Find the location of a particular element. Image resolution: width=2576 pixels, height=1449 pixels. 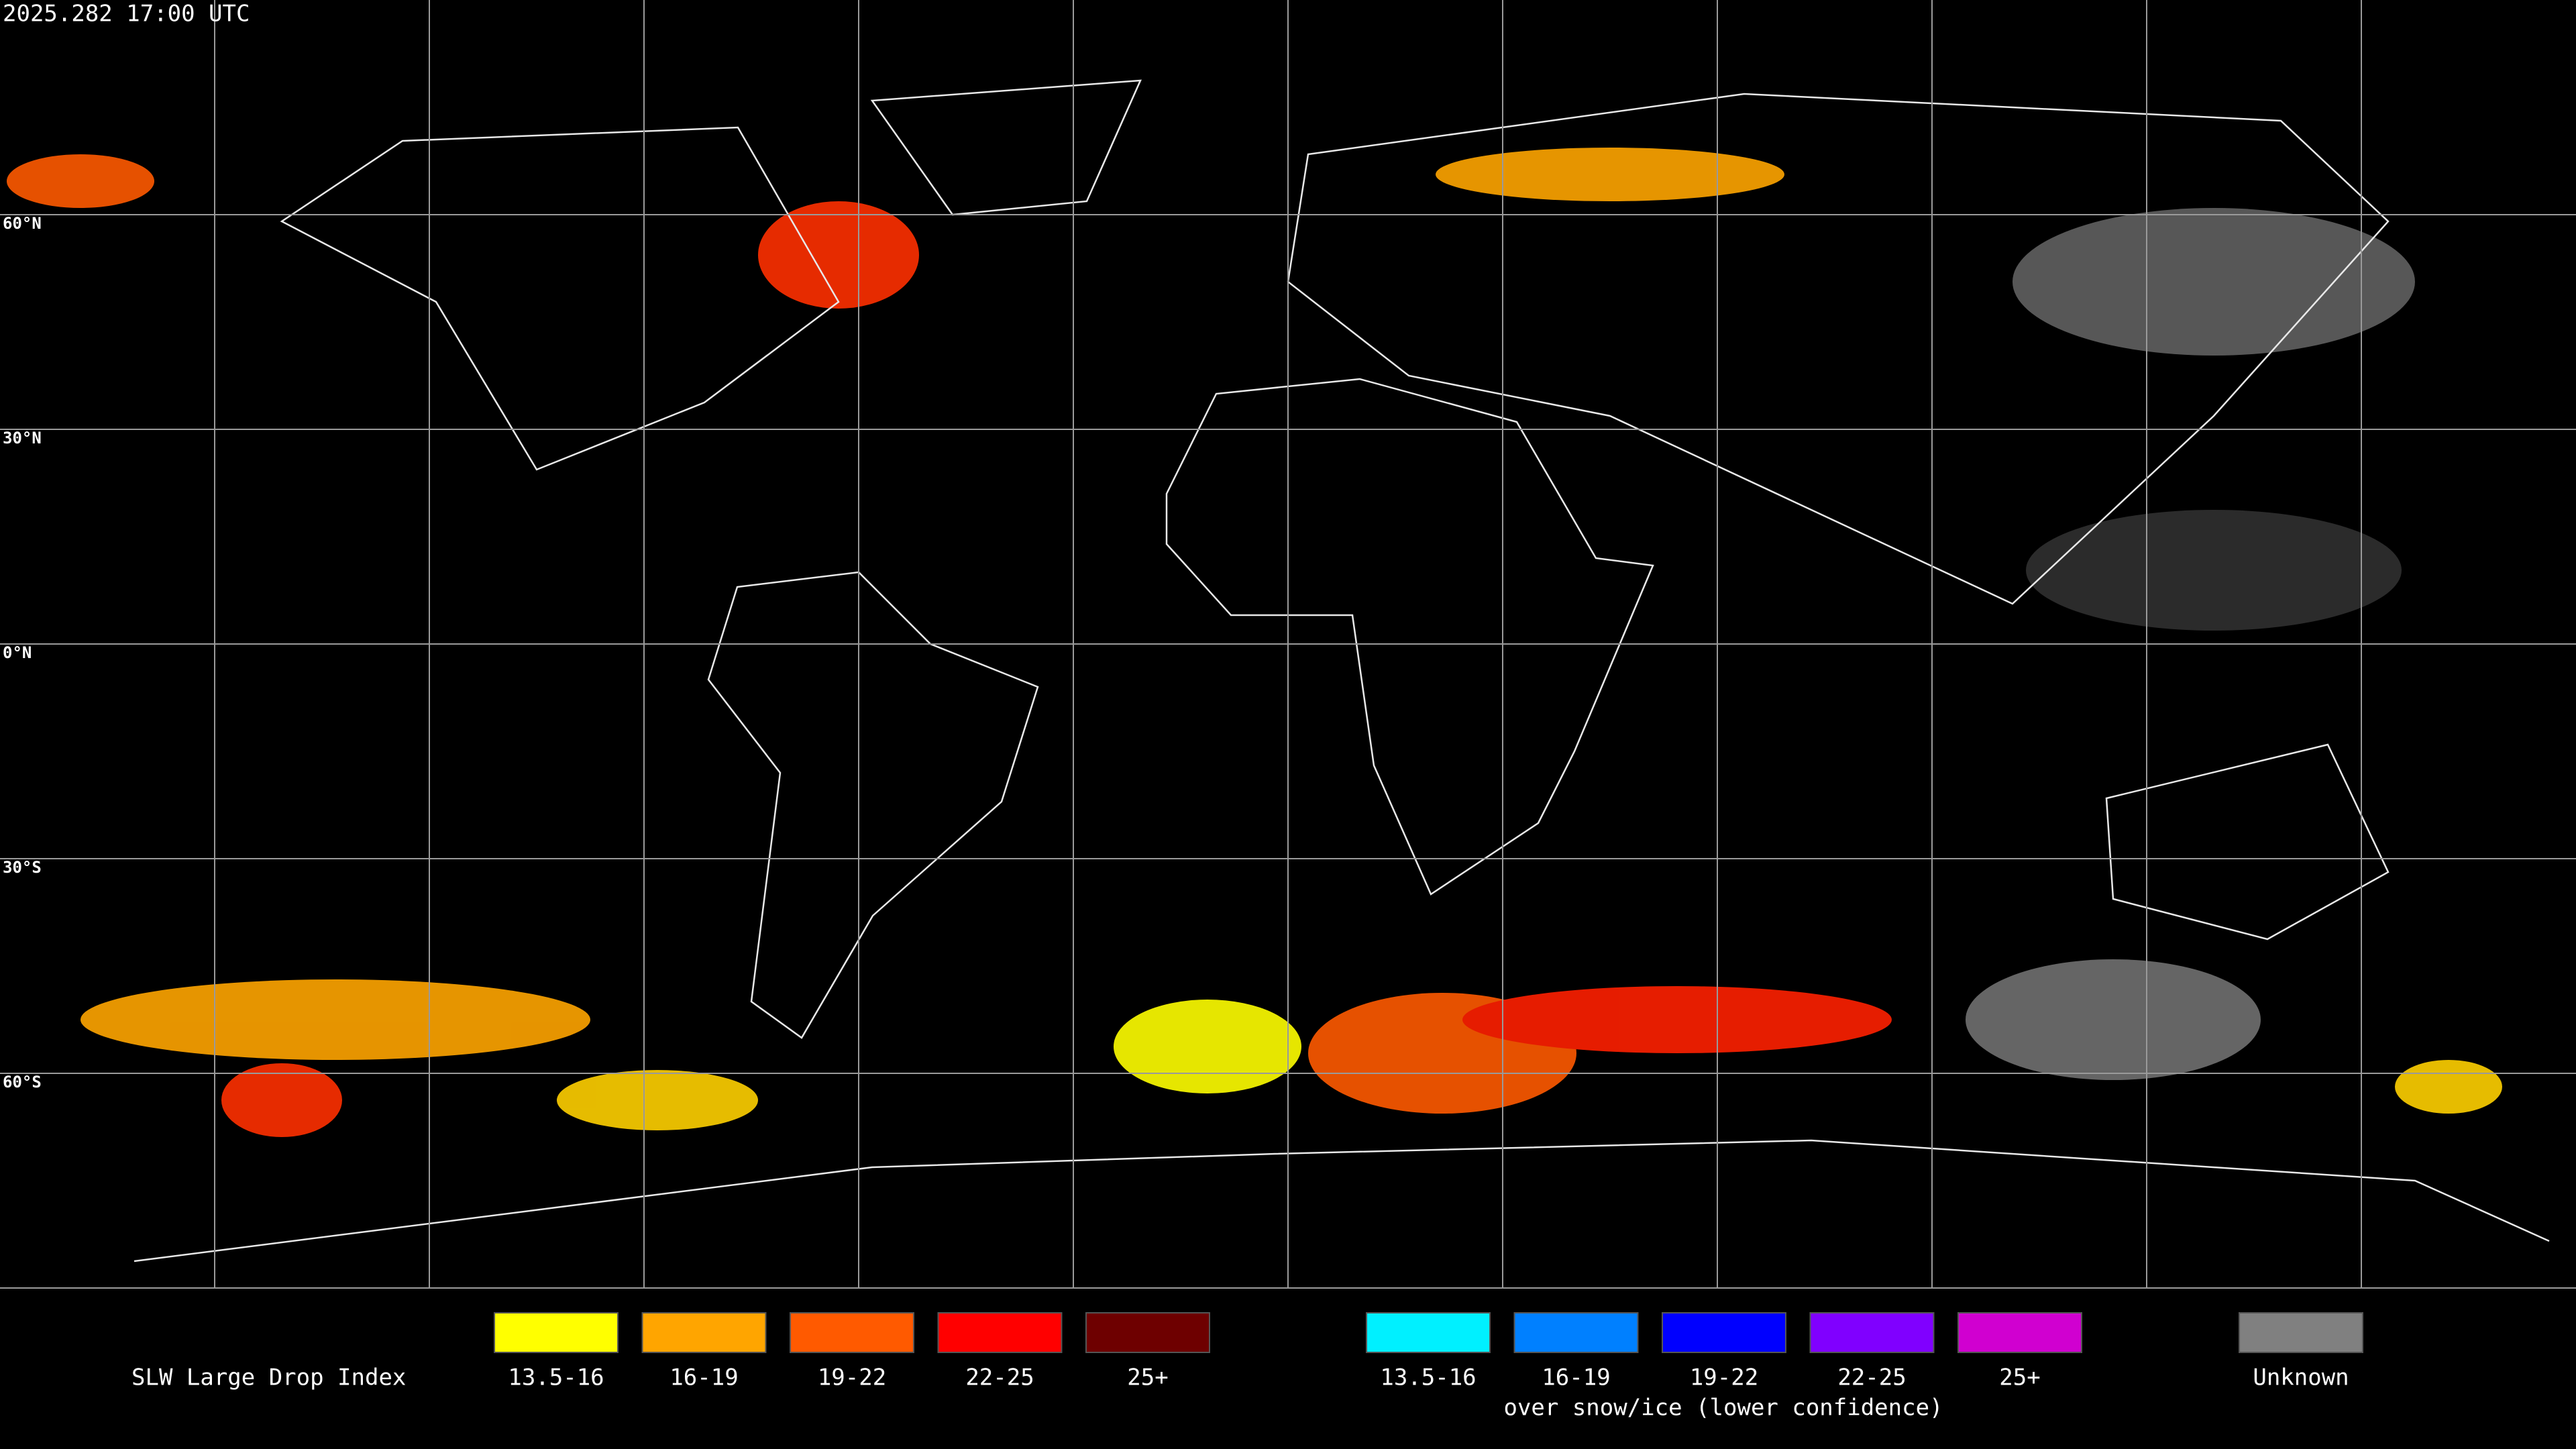

latitude-label: 30°S is located at coordinates (22, 867).